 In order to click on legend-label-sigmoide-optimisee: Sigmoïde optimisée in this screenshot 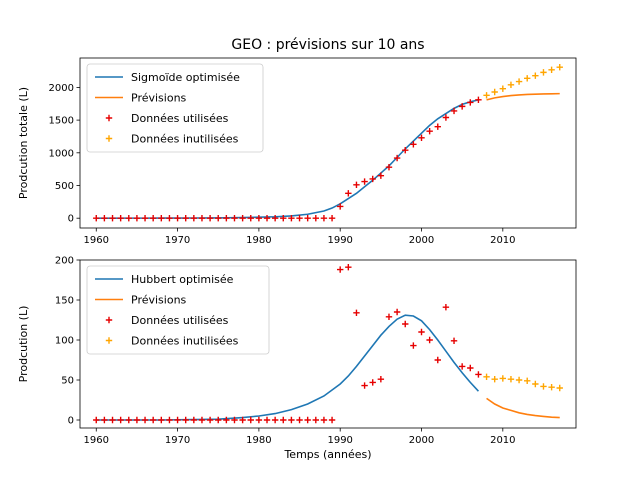, I will do `click(185, 77)`.